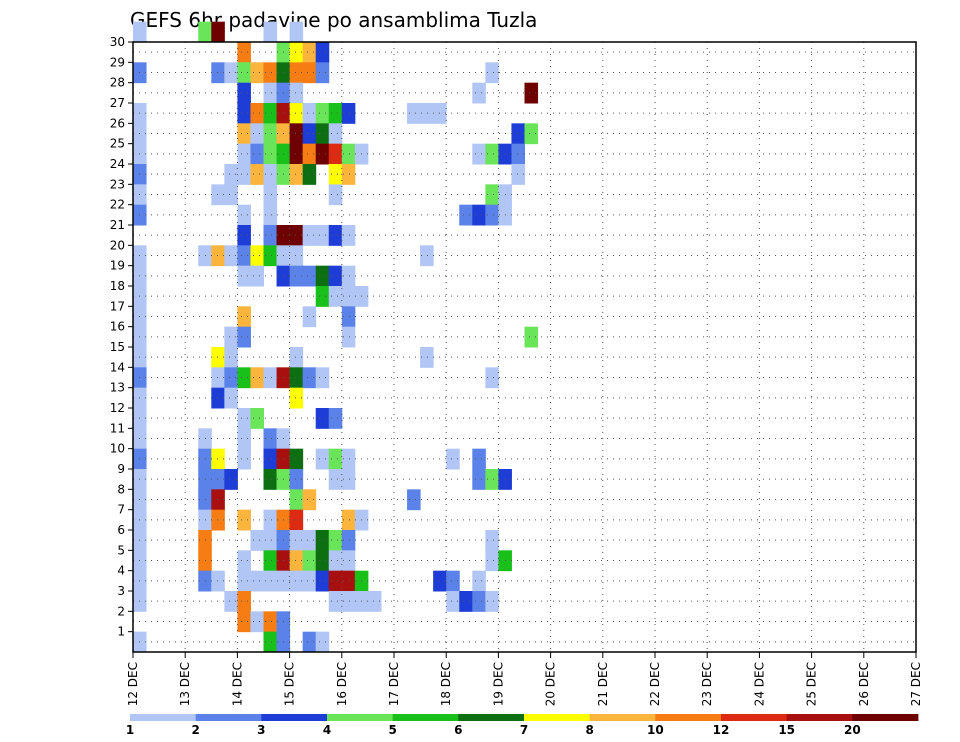  What do you see at coordinates (117, 144) in the screenshot?
I see `y-tick-label: 25` at bounding box center [117, 144].